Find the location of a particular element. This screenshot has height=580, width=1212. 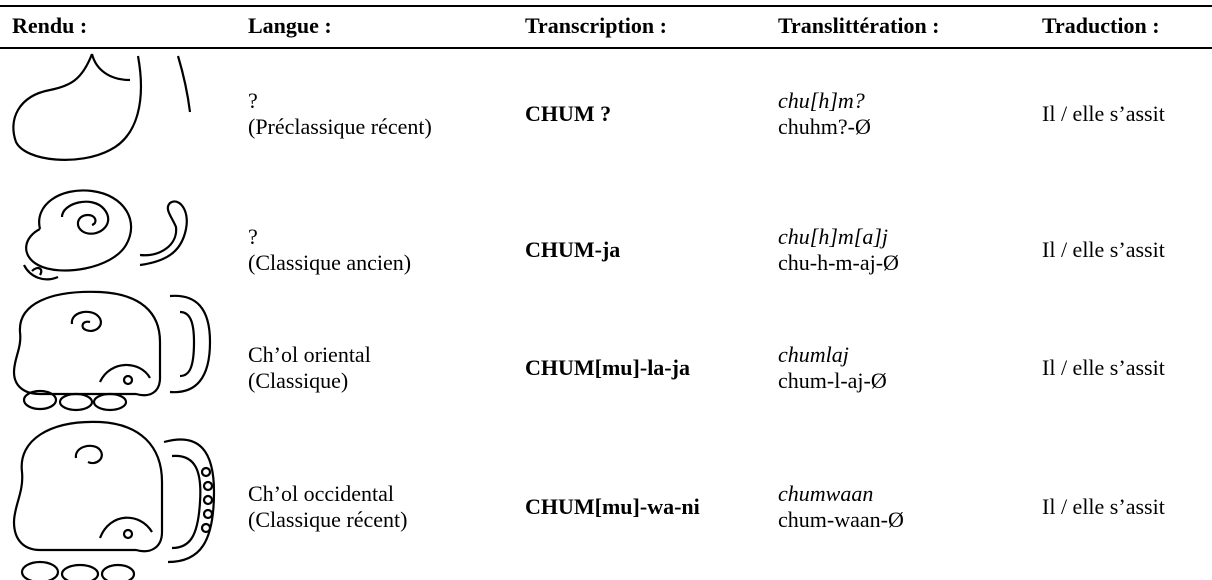

language-line: Ch’ol occidental is located at coordinates (321, 493).